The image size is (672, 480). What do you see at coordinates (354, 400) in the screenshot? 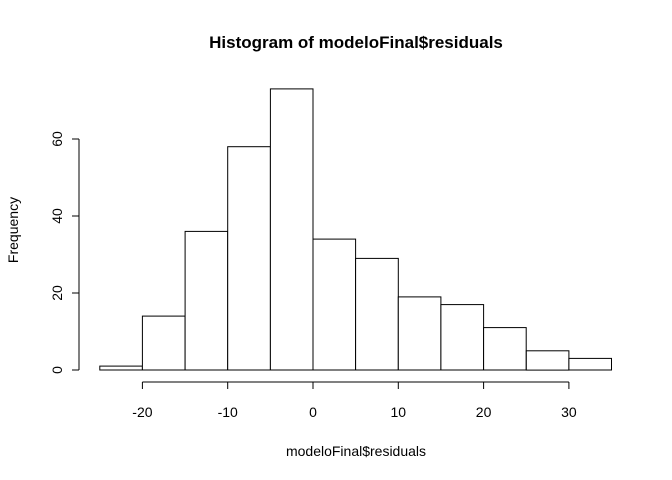
I see `x-axis: -20 -10 0 10 20 30` at bounding box center [354, 400].